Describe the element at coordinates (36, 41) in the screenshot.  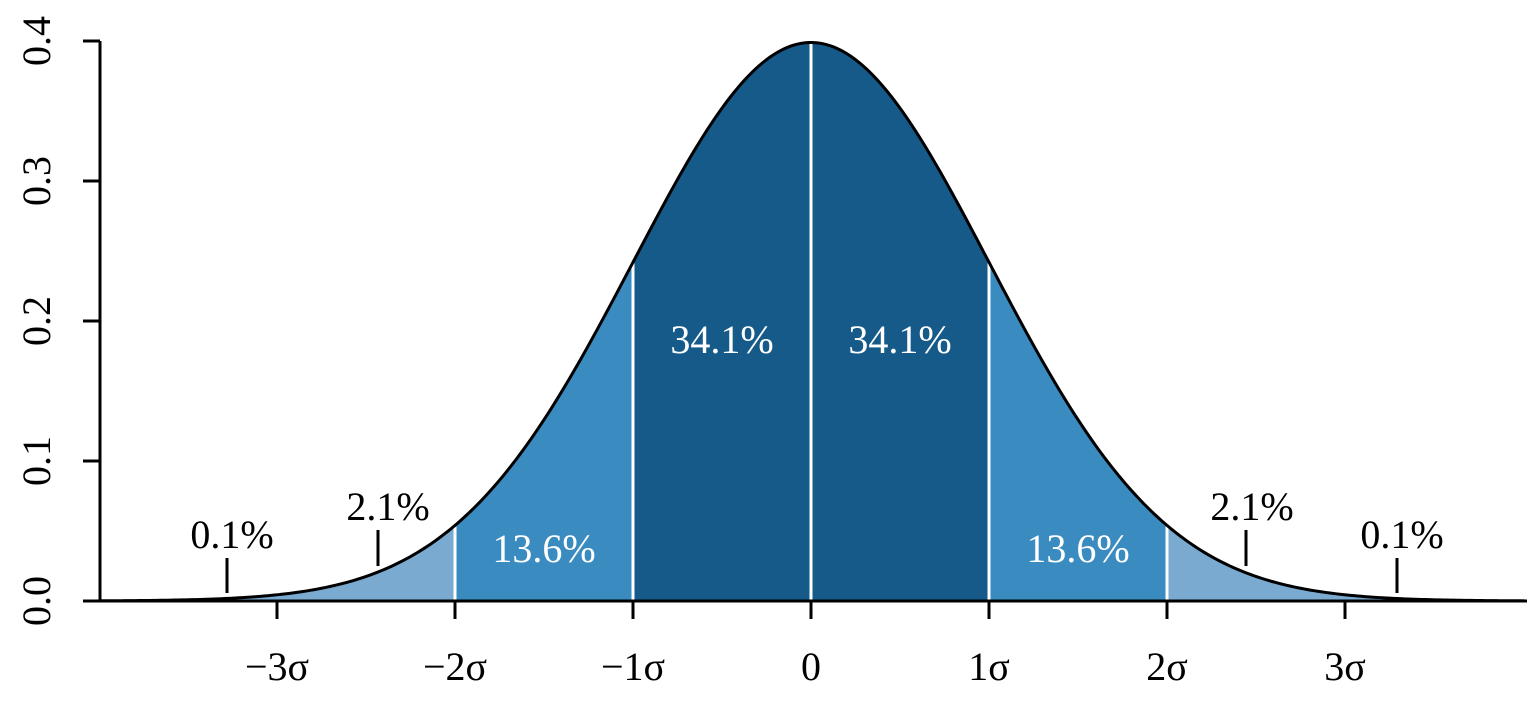
I see `y-tick-label: 0.4` at that location.